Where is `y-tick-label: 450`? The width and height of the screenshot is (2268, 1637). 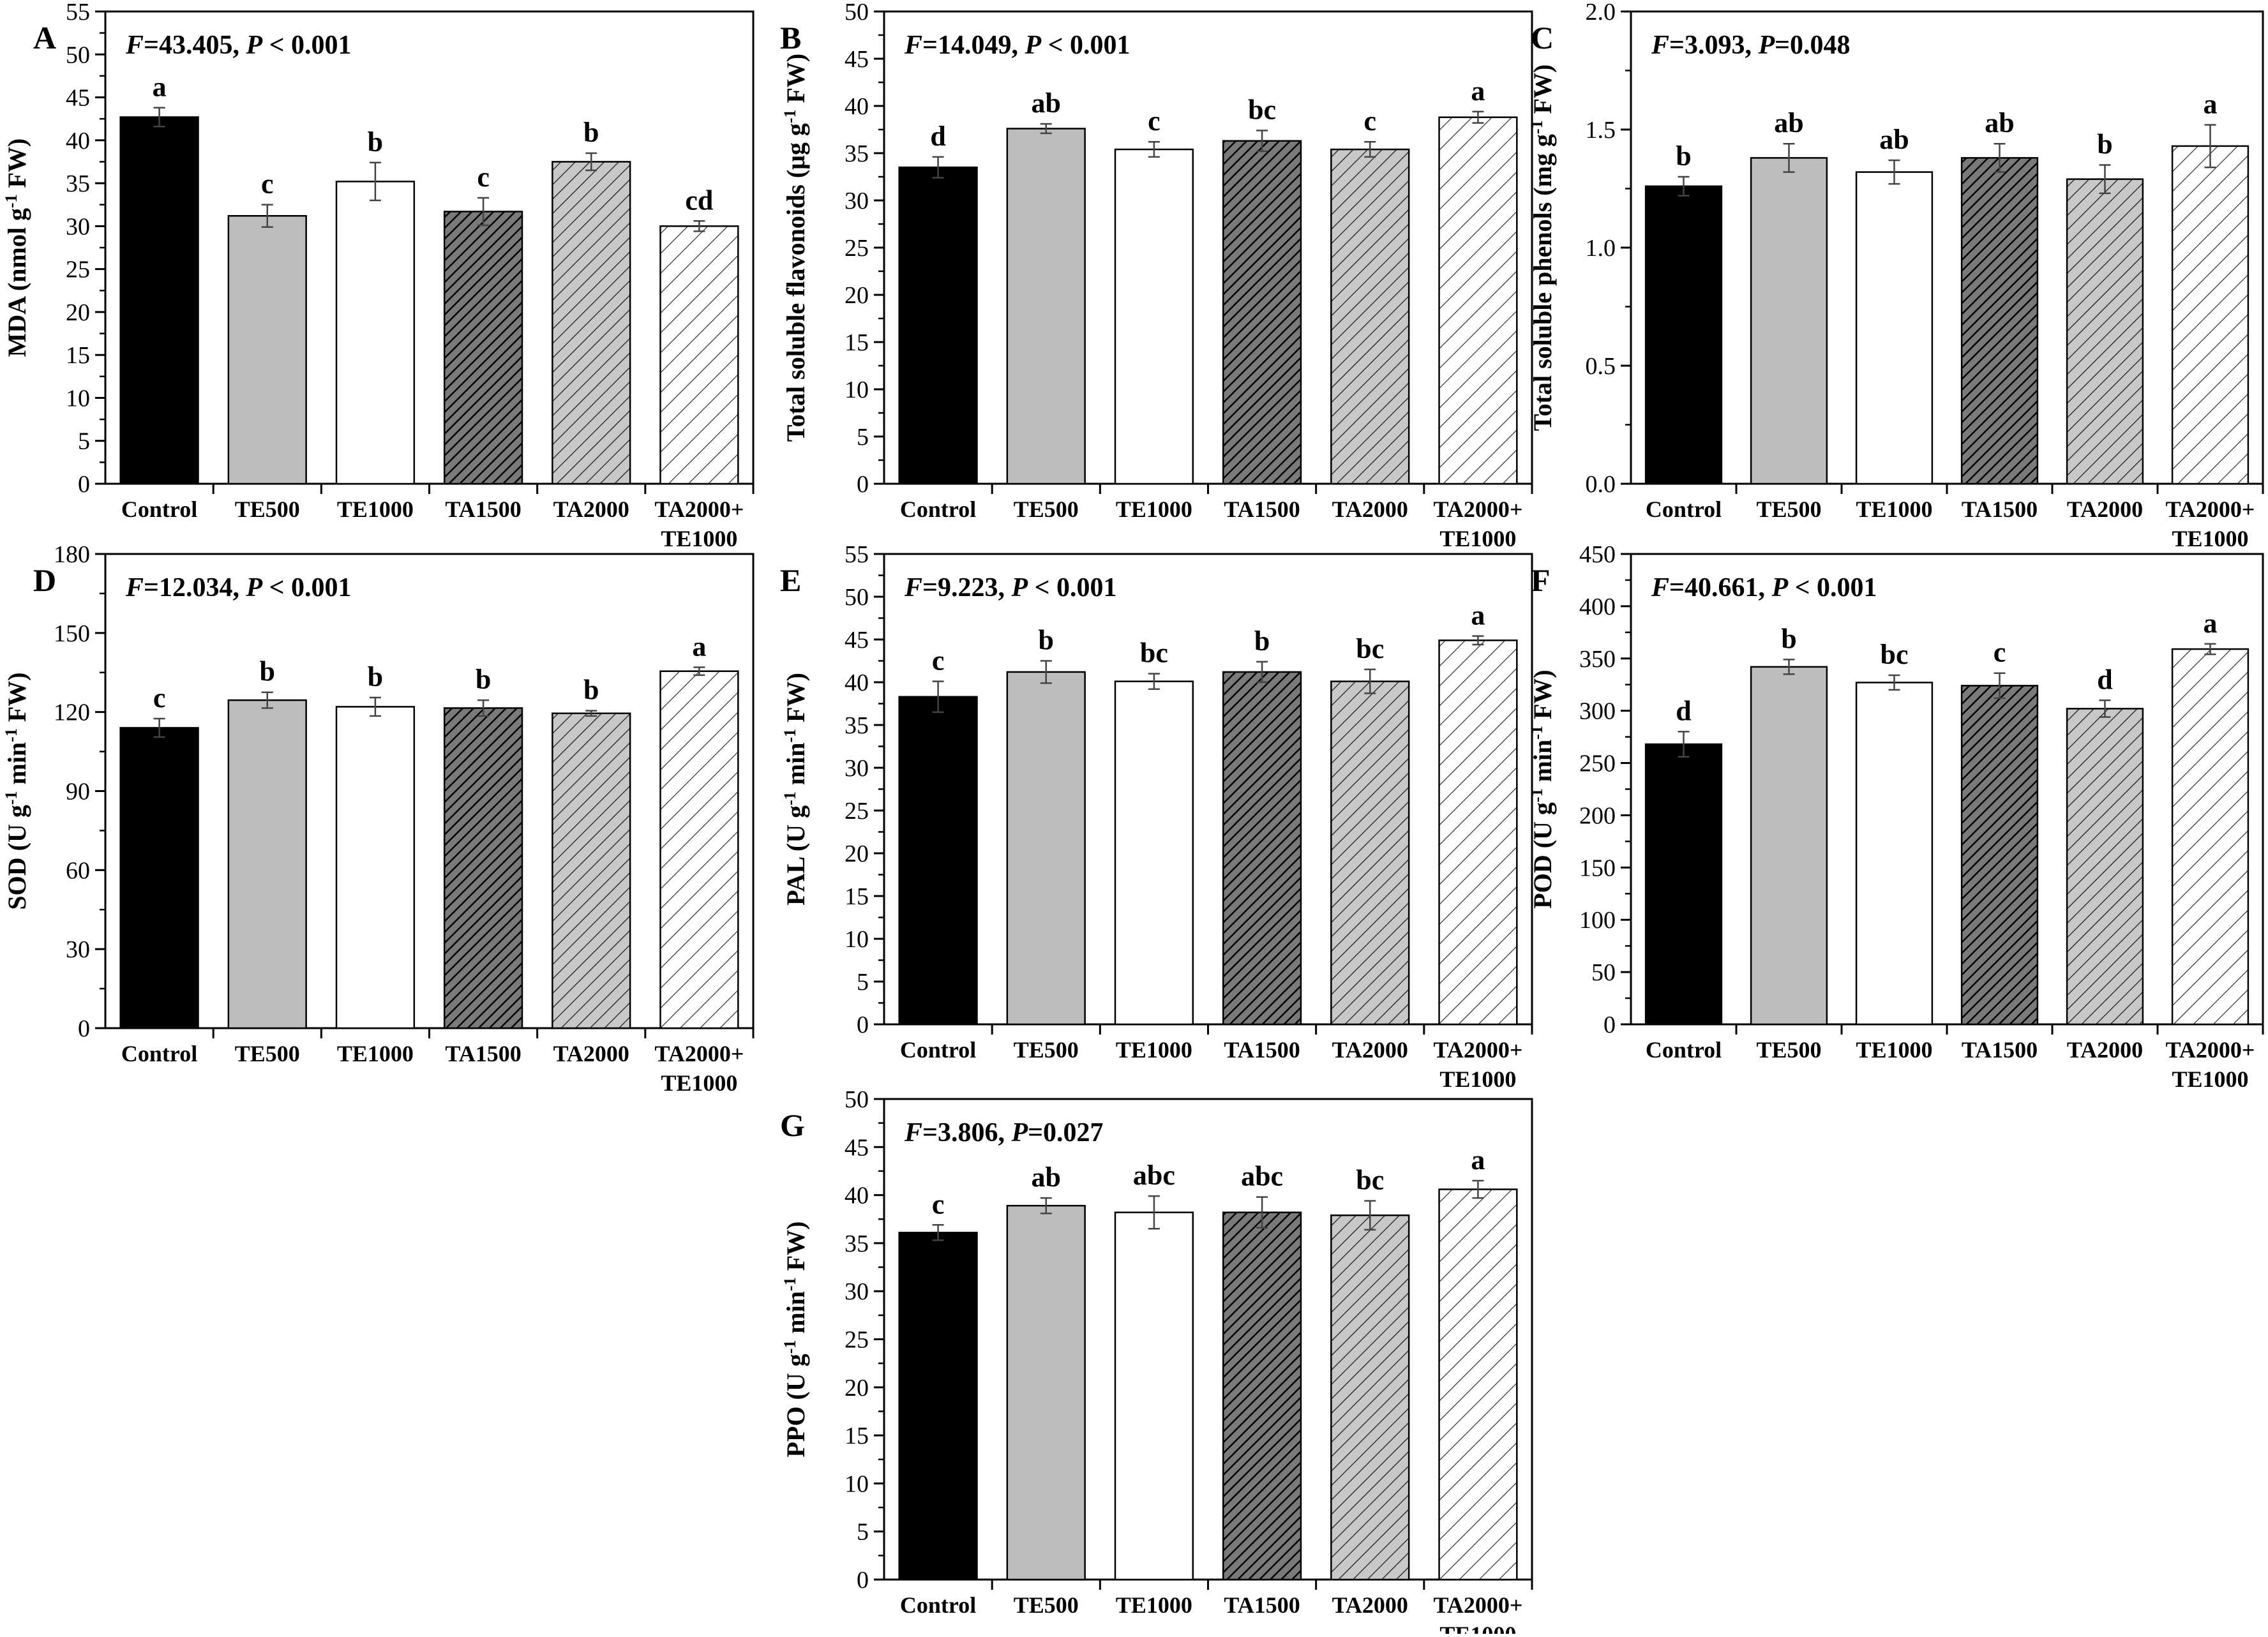 y-tick-label: 450 is located at coordinates (1598, 554).